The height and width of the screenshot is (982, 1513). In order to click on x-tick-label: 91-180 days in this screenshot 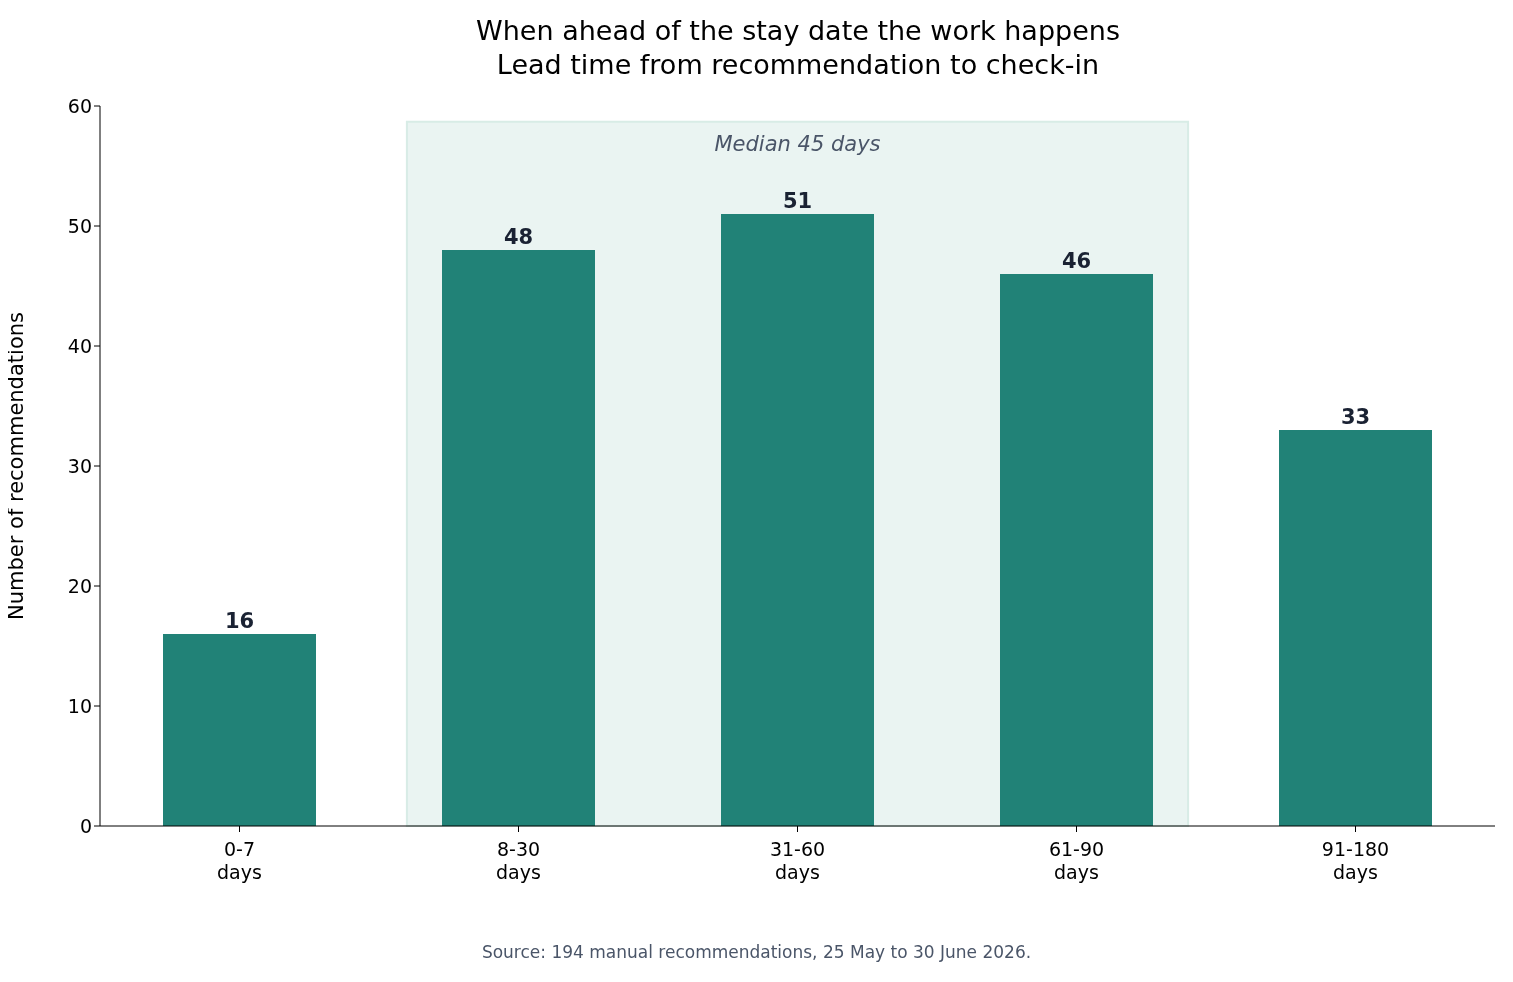, I will do `click(1355, 860)`.